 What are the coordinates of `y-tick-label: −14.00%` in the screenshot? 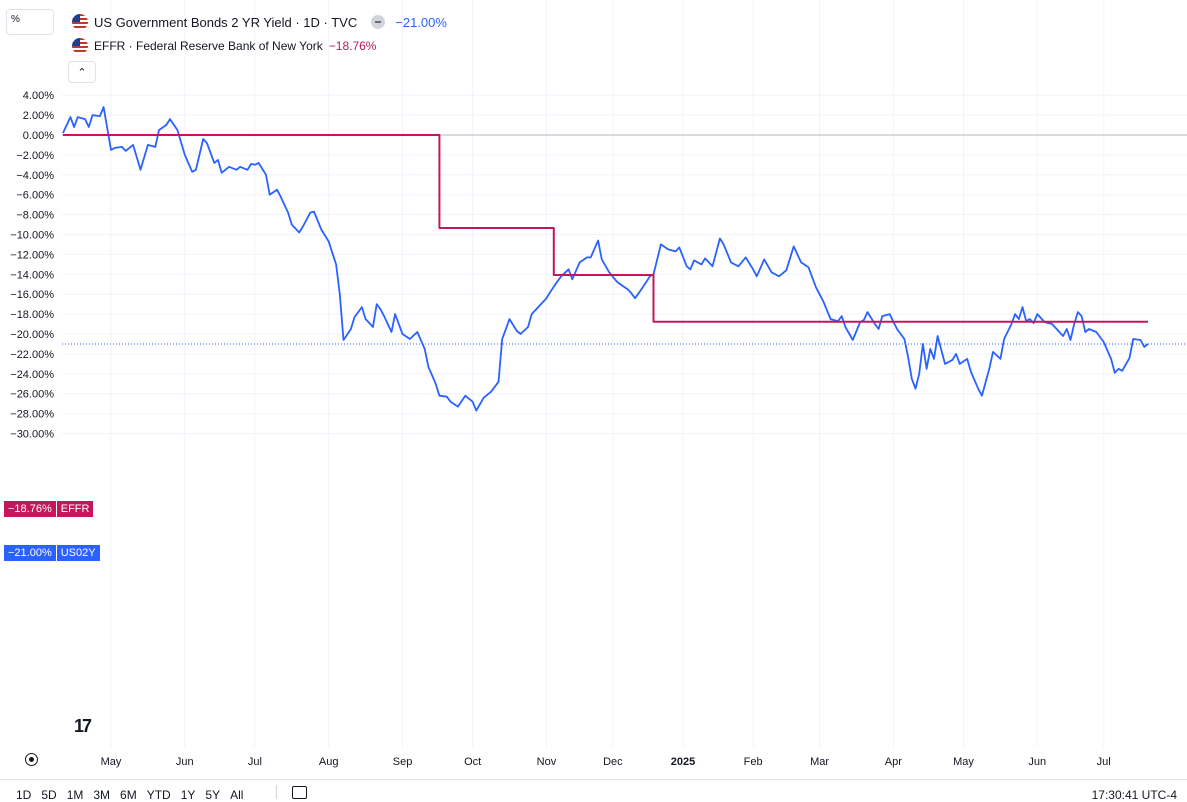 It's located at (32, 275).